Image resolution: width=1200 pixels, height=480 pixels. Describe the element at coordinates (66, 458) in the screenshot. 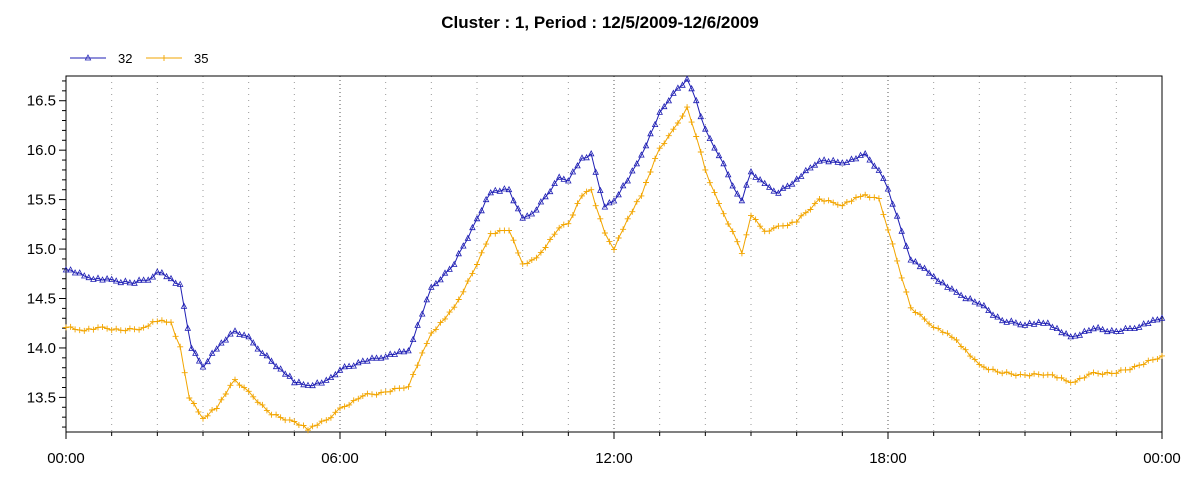

I see `x-tick-label: 00:00` at that location.